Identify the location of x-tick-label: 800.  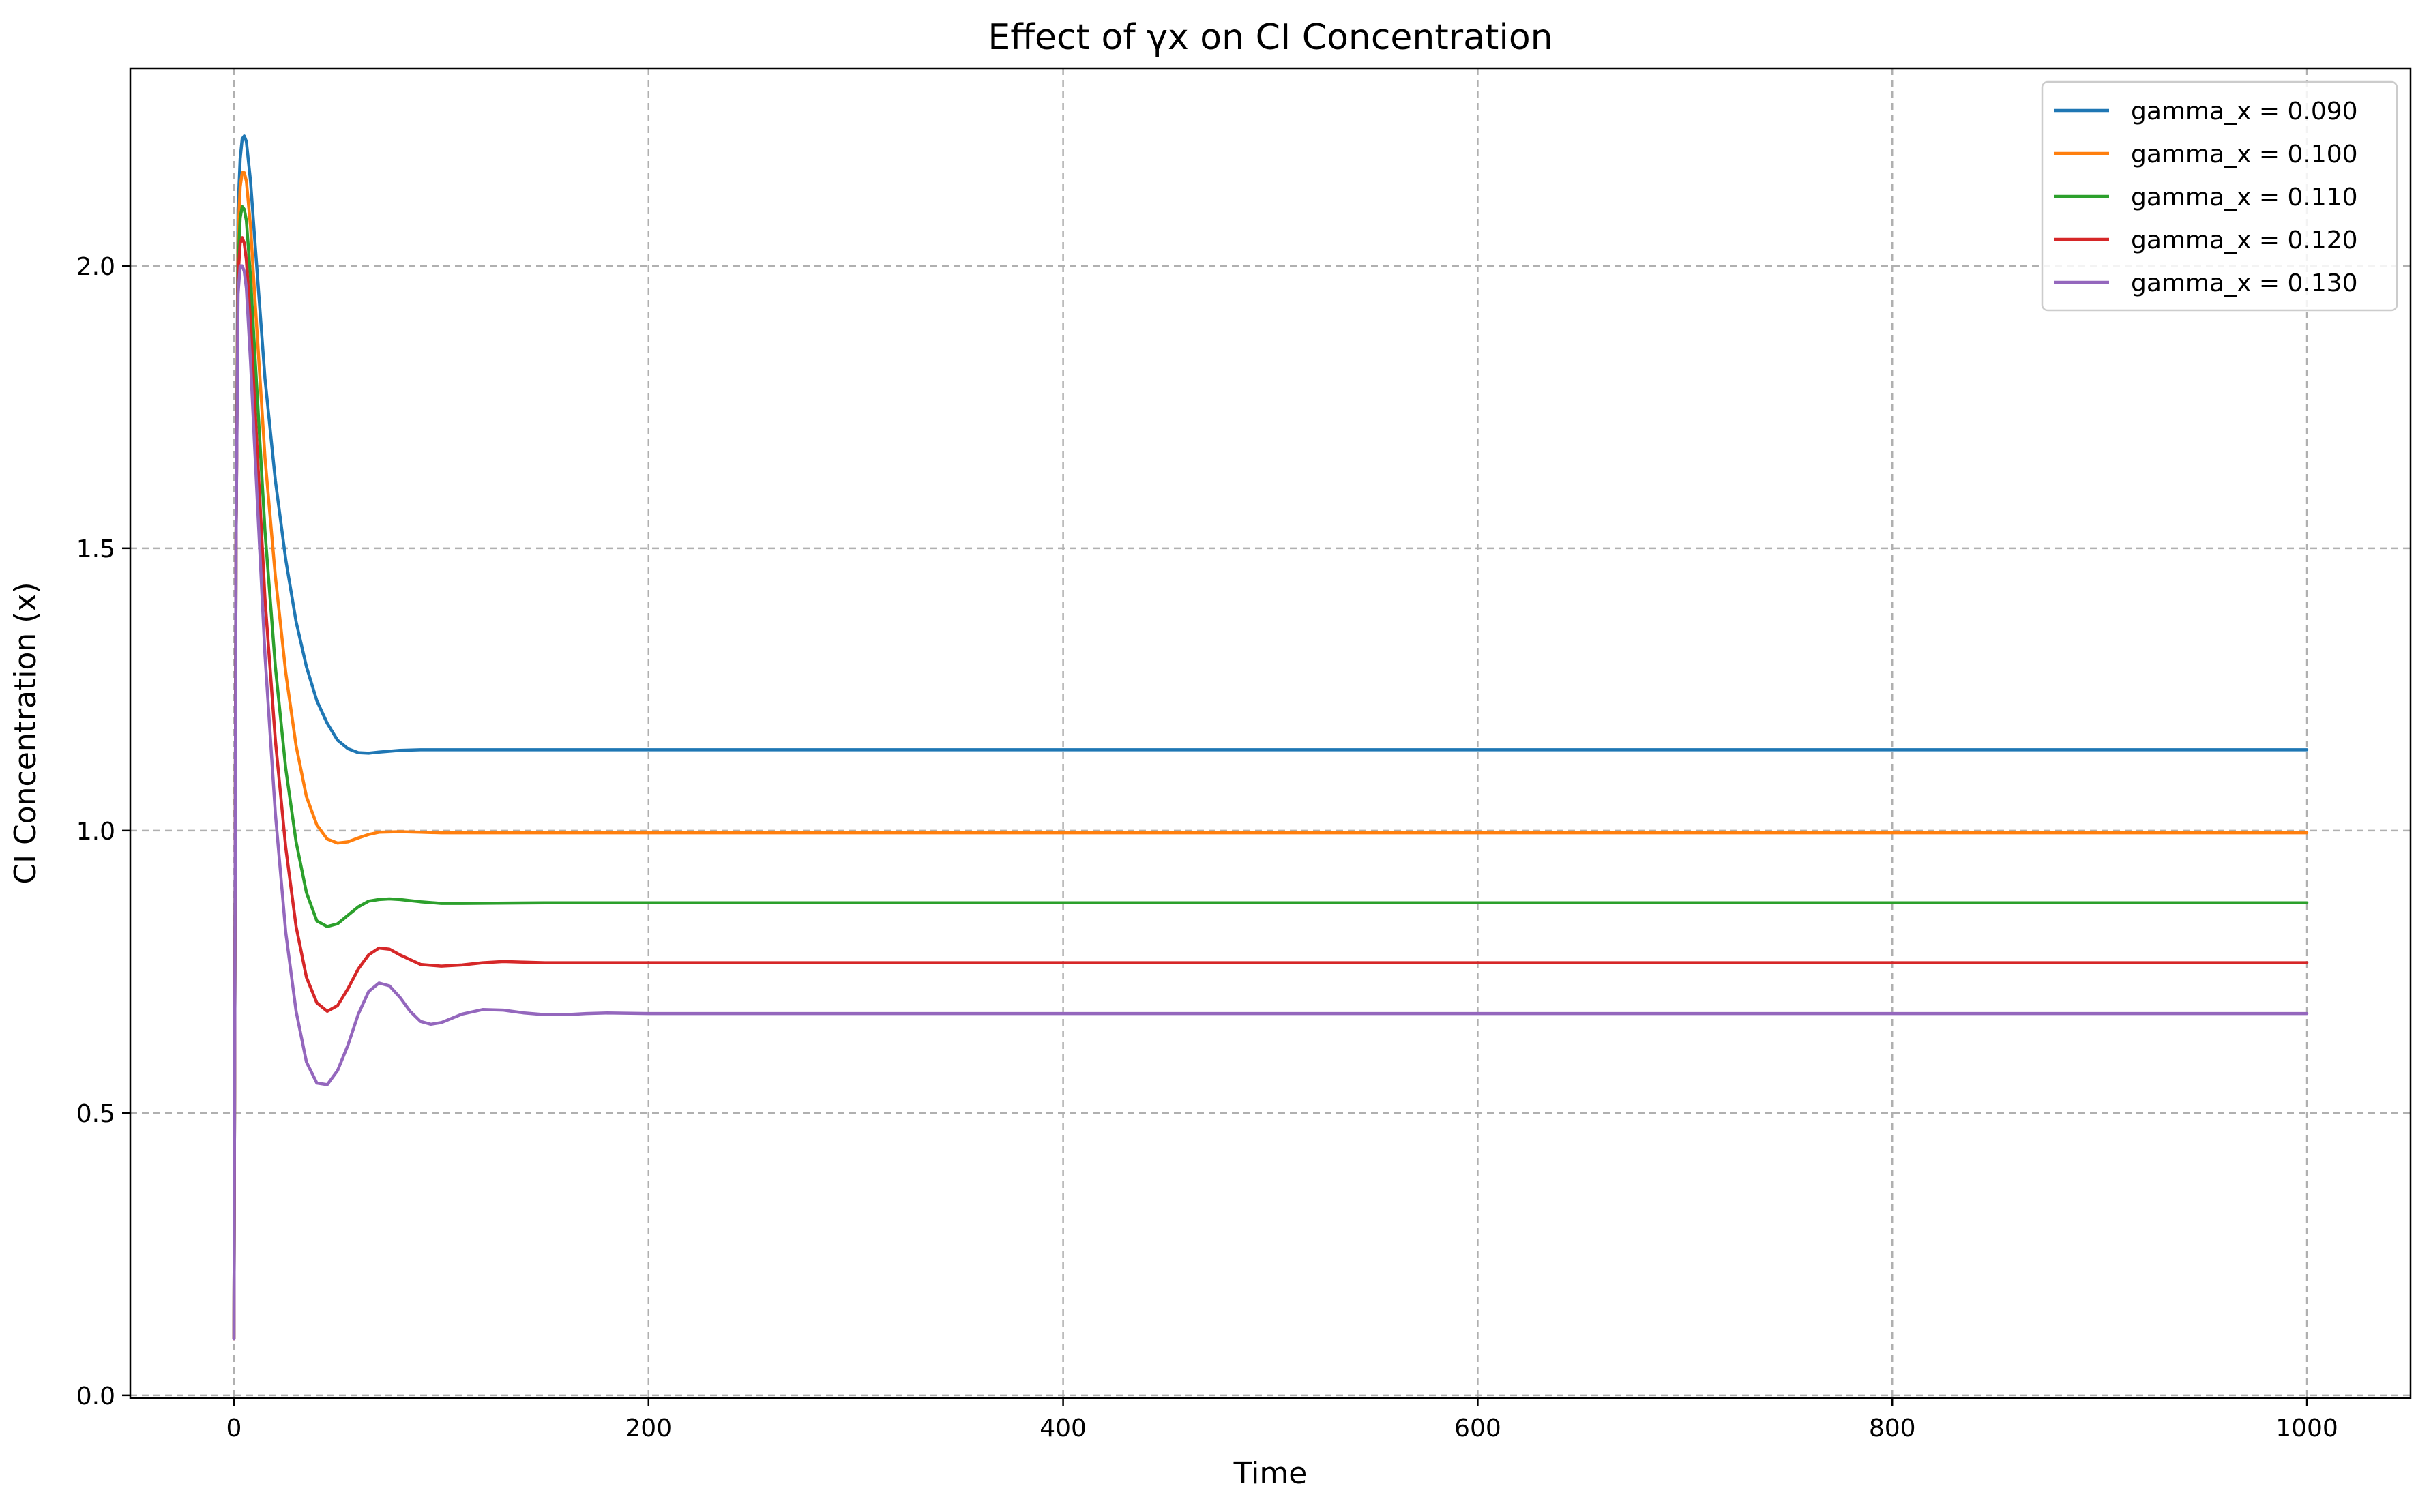
(1892, 1428).